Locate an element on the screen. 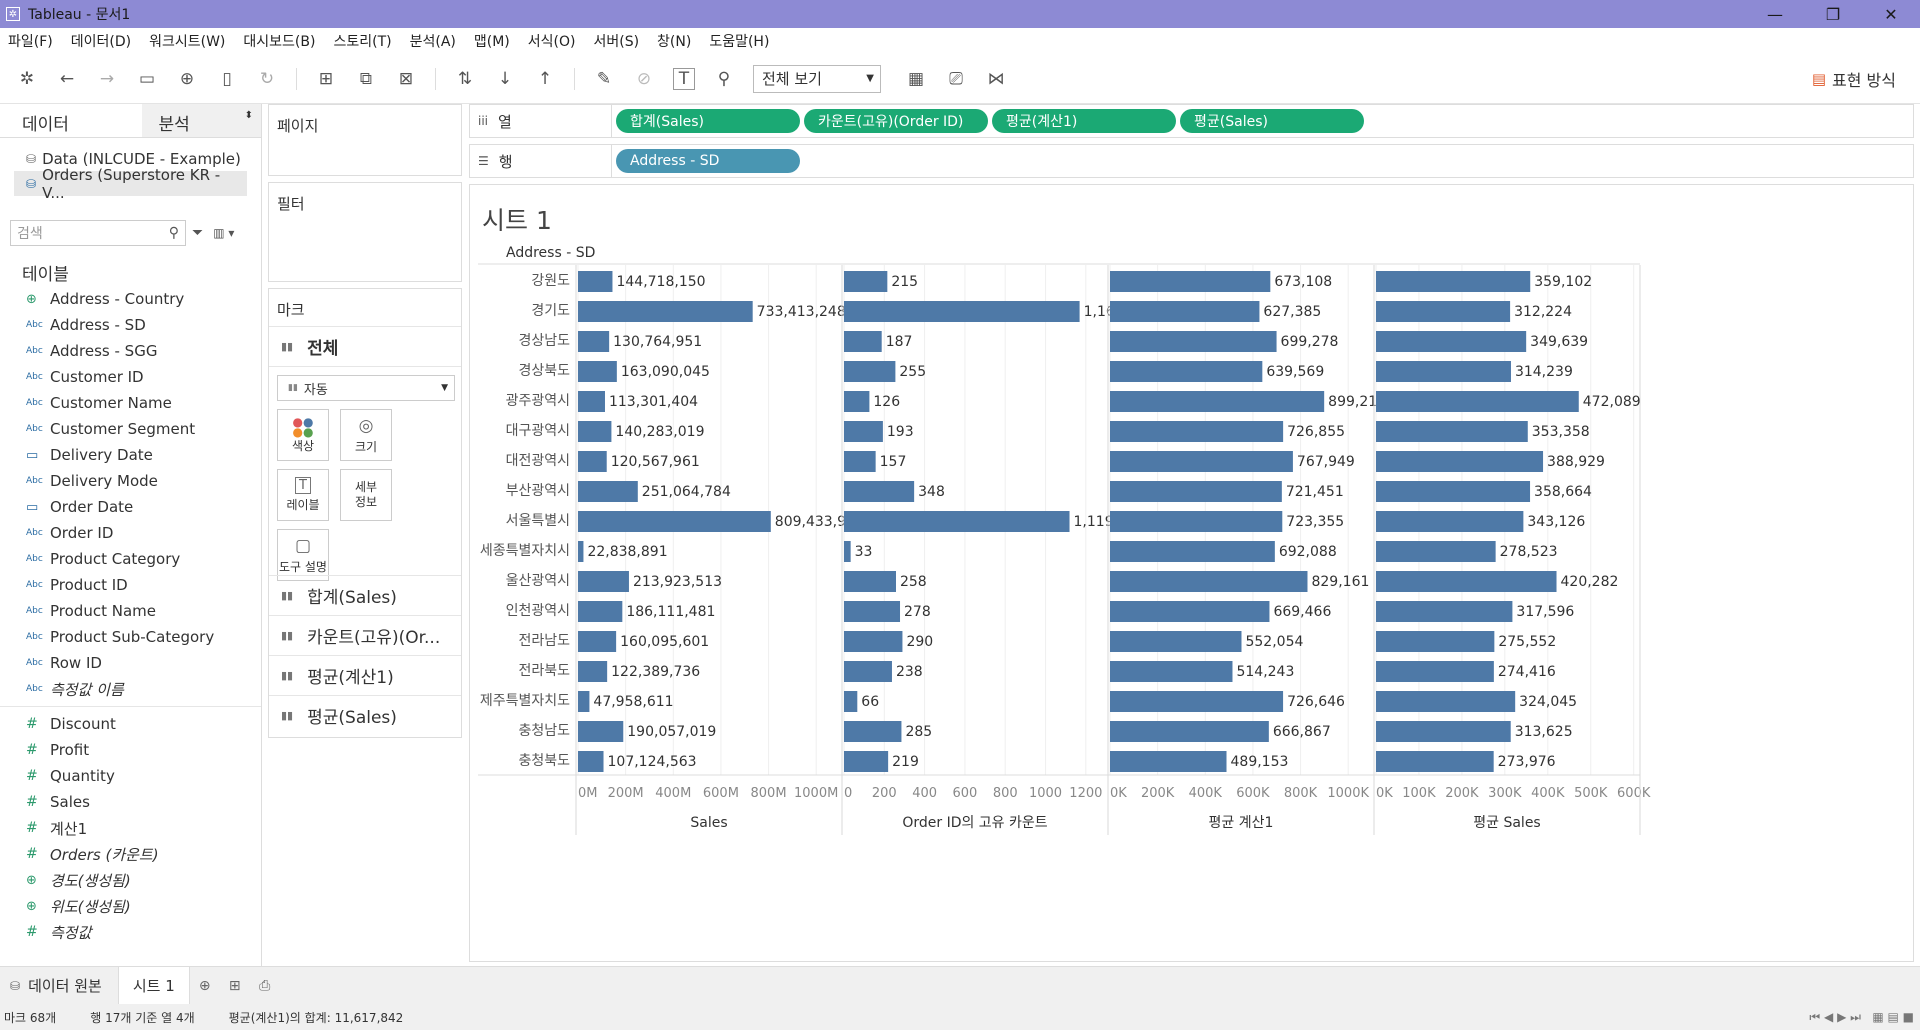 Image resolution: width=1920 pixels, height=1030 pixels. datasource-item: ⛁ Data (INLCUDE - Example) is located at coordinates (130, 158).